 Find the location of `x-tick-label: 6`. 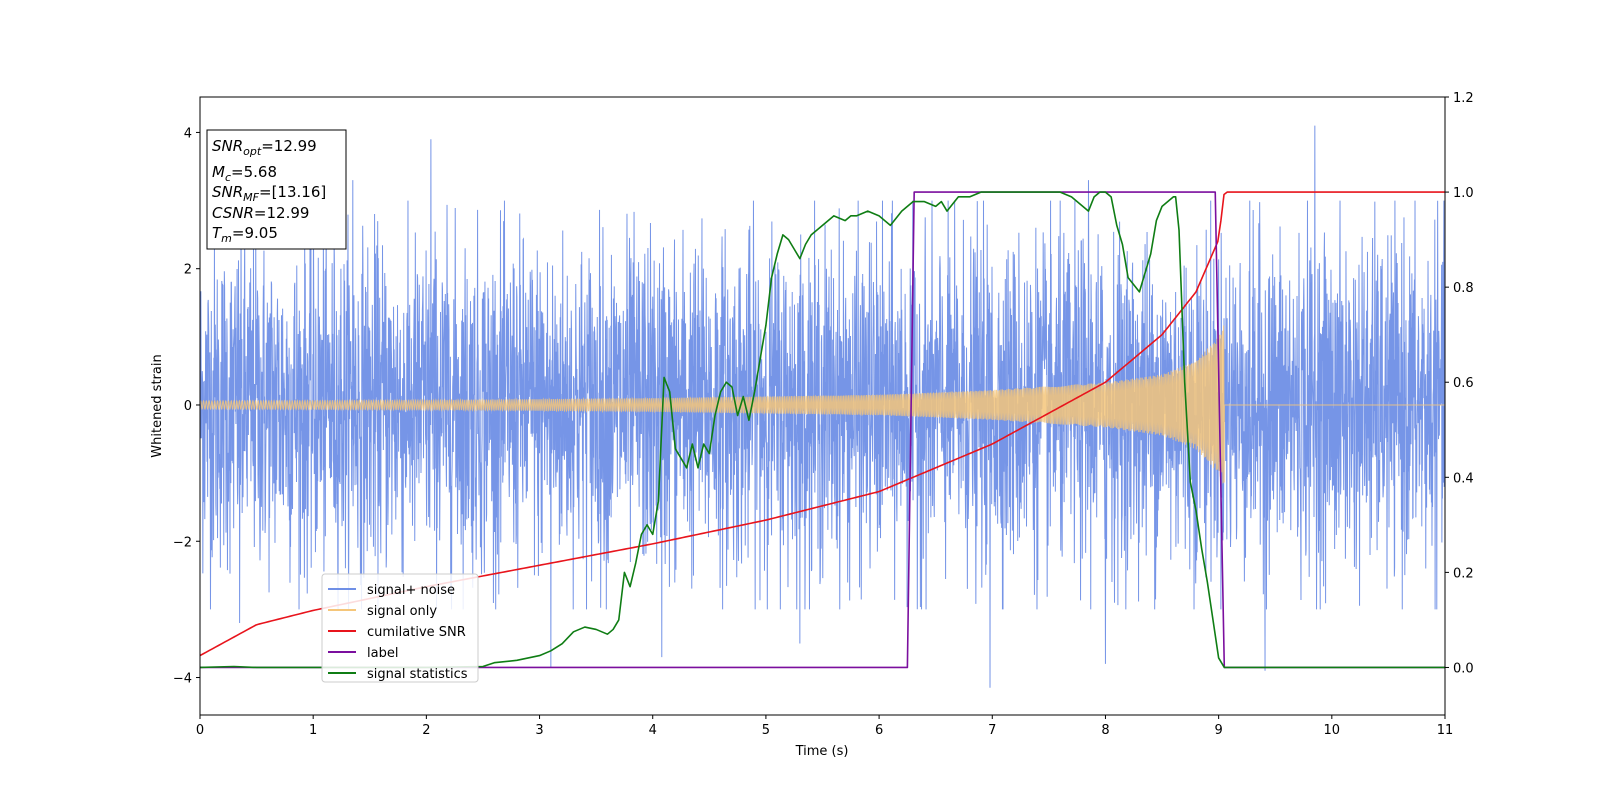

x-tick-label: 6 is located at coordinates (879, 730).